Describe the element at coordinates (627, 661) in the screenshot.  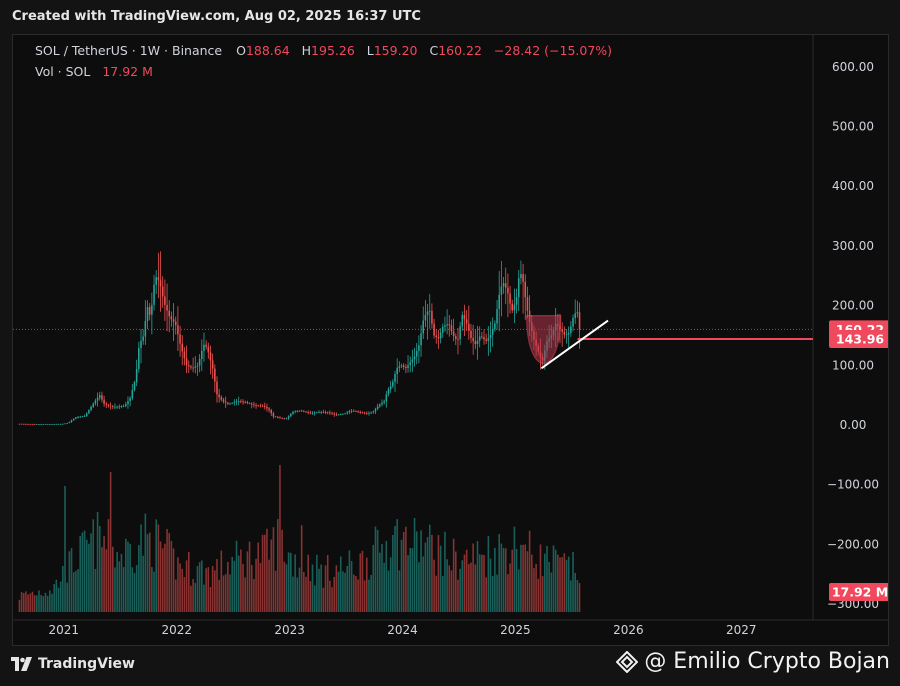
I see `binance-diamond-icon` at that location.